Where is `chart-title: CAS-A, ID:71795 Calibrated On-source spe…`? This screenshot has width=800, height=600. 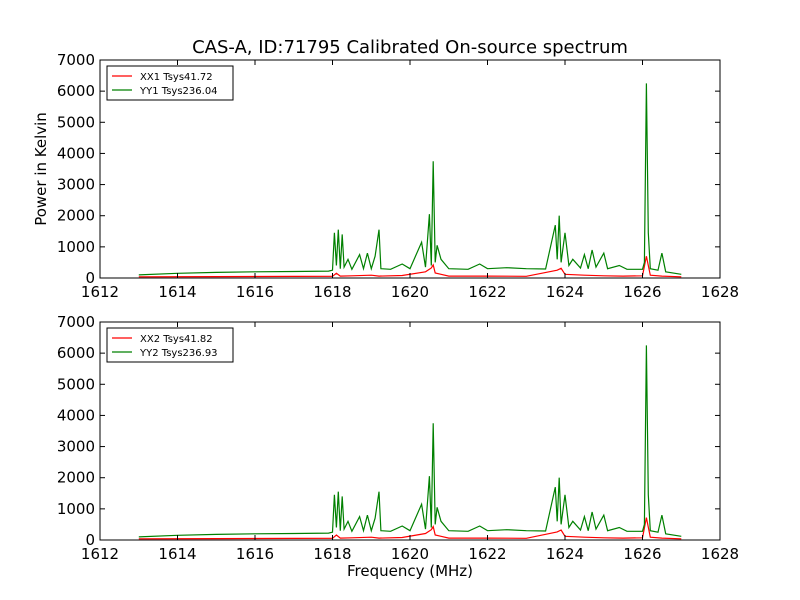
chart-title: CAS-A, ID:71795 Calibrated On-source spe… is located at coordinates (410, 47).